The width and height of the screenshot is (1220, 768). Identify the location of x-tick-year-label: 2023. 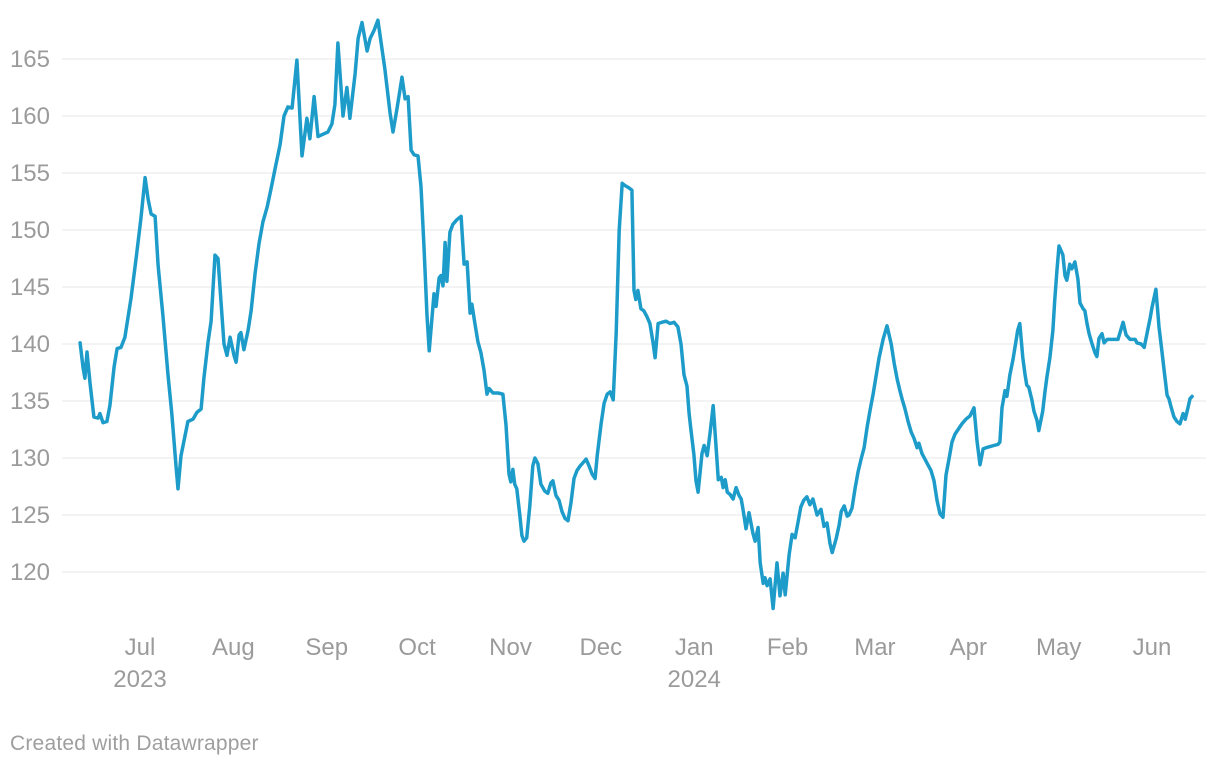
(139, 679).